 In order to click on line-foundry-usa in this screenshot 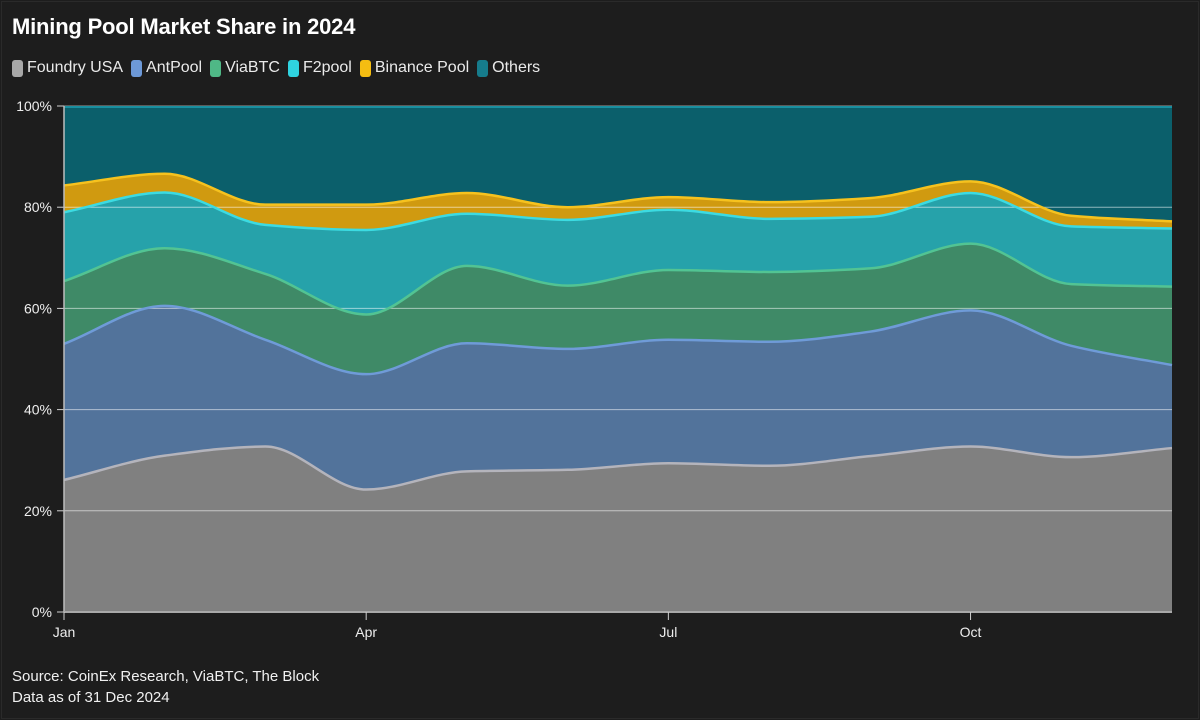, I will do `click(618, 468)`.